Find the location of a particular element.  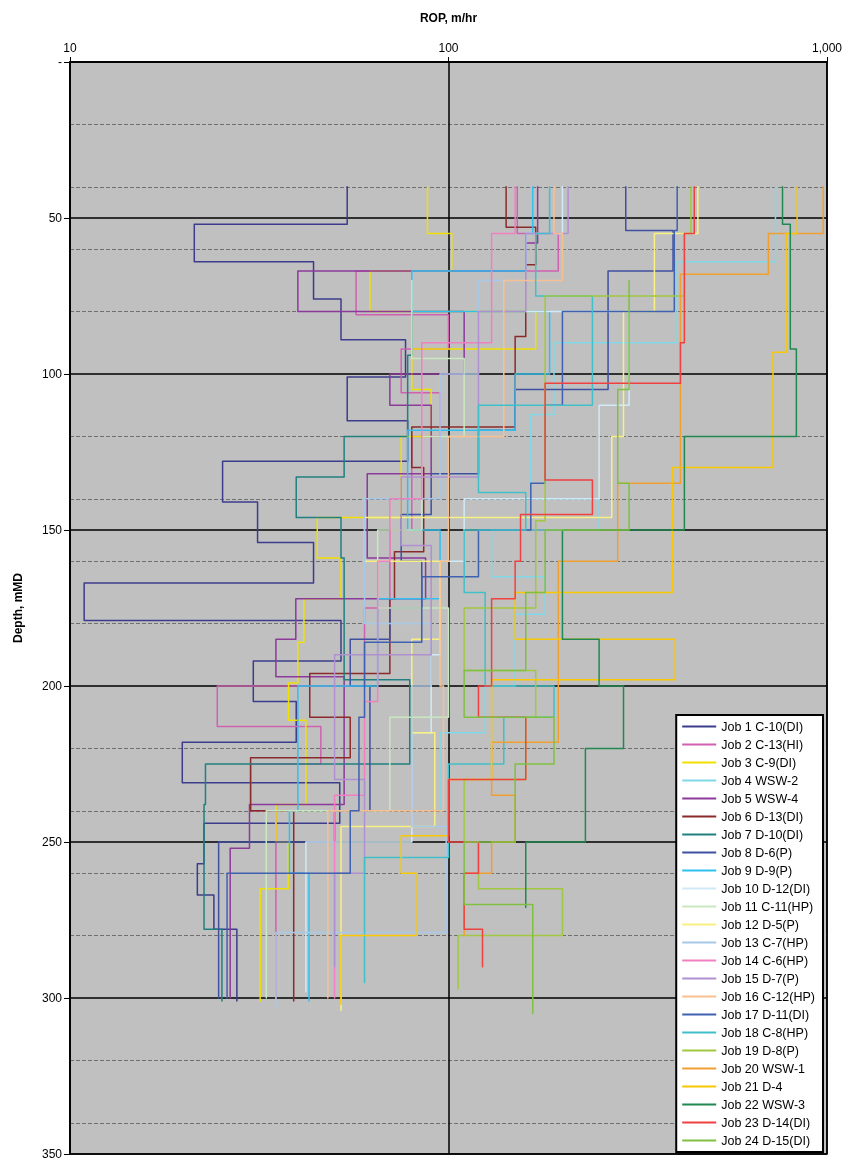

legend-label: Job 14 C-6(HP) is located at coordinates (765, 960).